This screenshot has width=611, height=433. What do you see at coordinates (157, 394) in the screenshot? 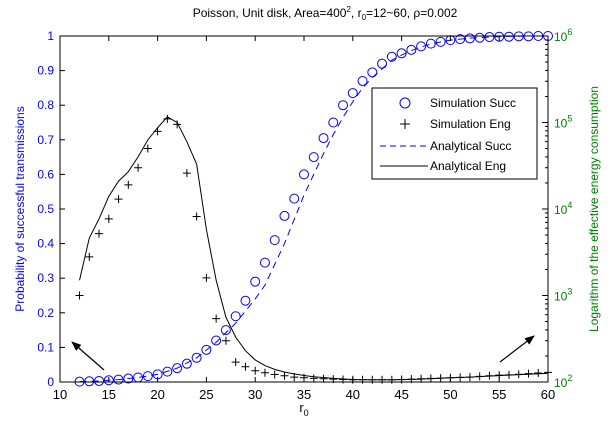
I see `x-tick-label: 20` at bounding box center [157, 394].